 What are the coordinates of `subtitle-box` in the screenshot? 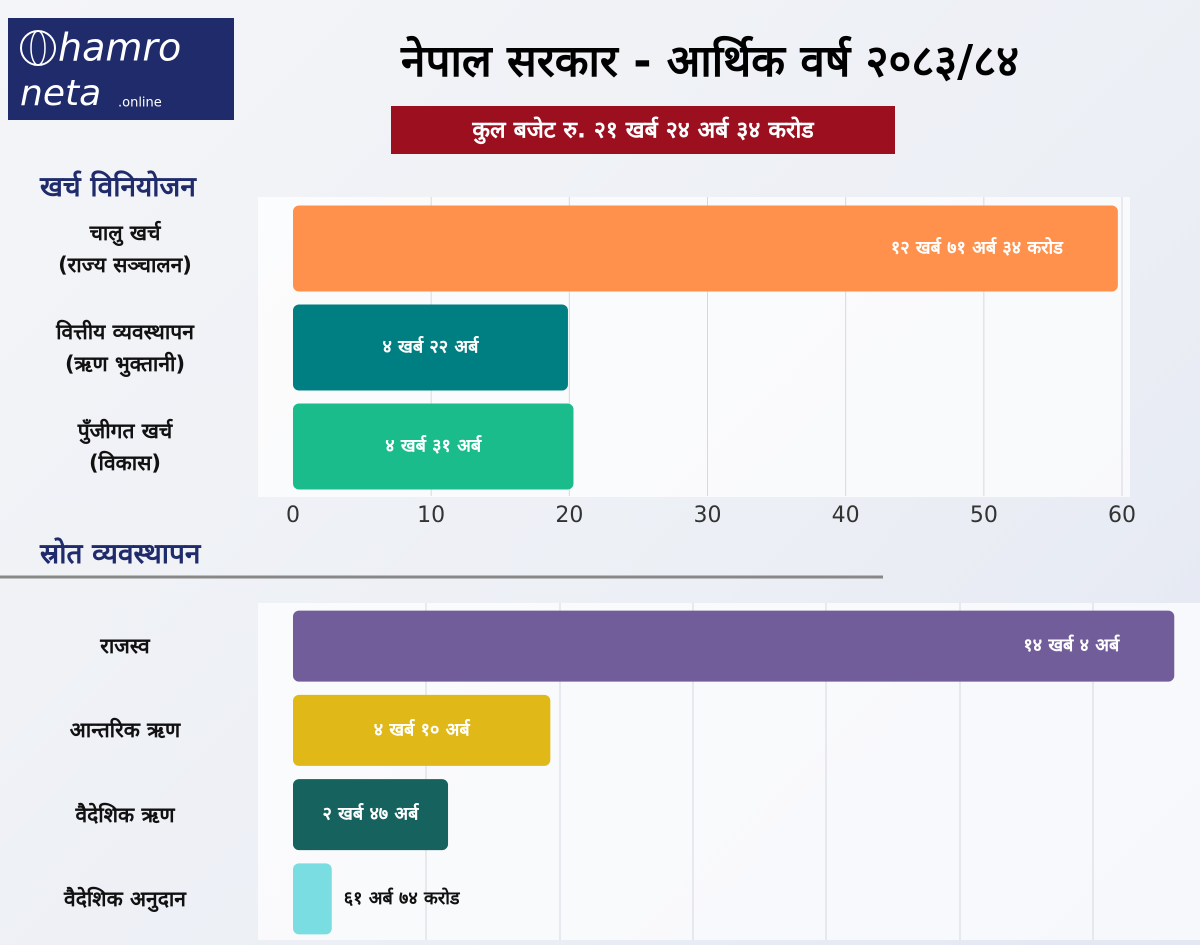 It's located at (643, 130).